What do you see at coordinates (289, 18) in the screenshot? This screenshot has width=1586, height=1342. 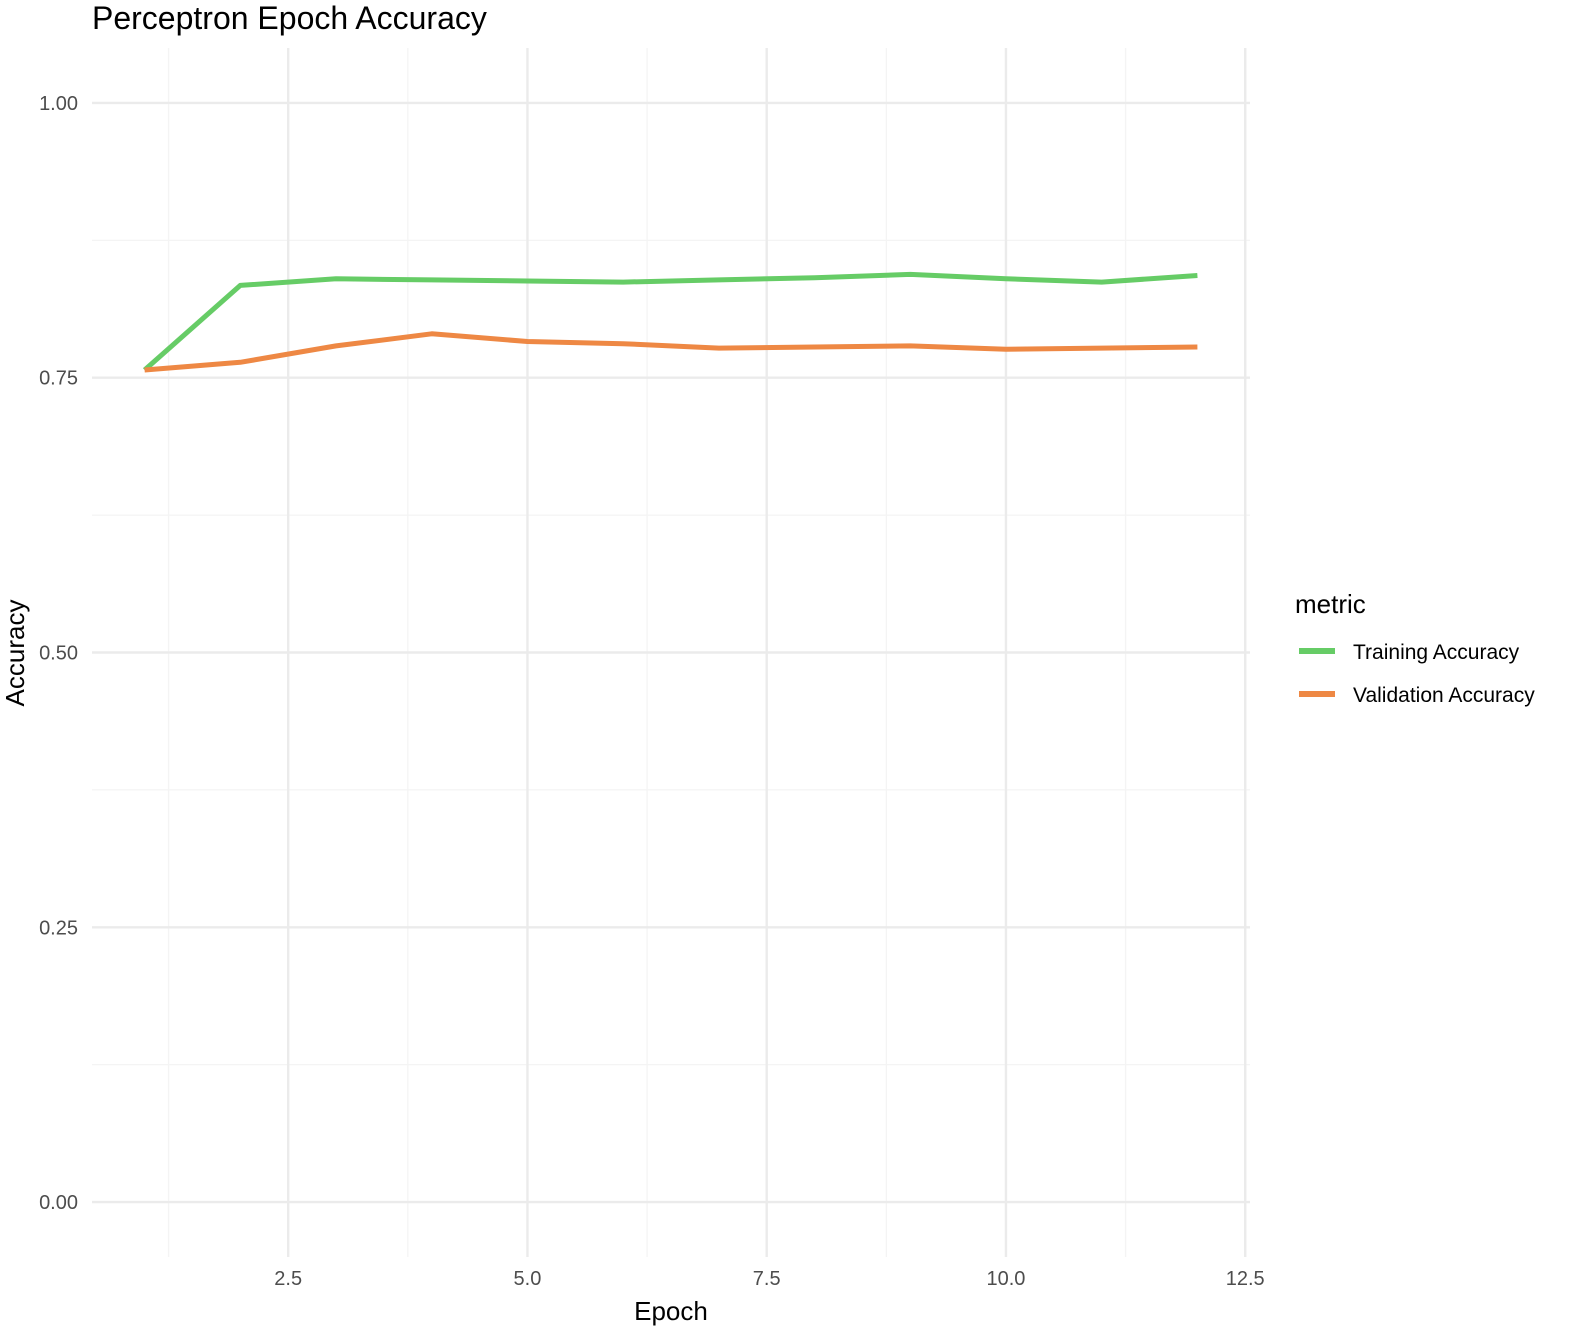 I see `chart-title: Perceptron Epoch Accuracy` at bounding box center [289, 18].